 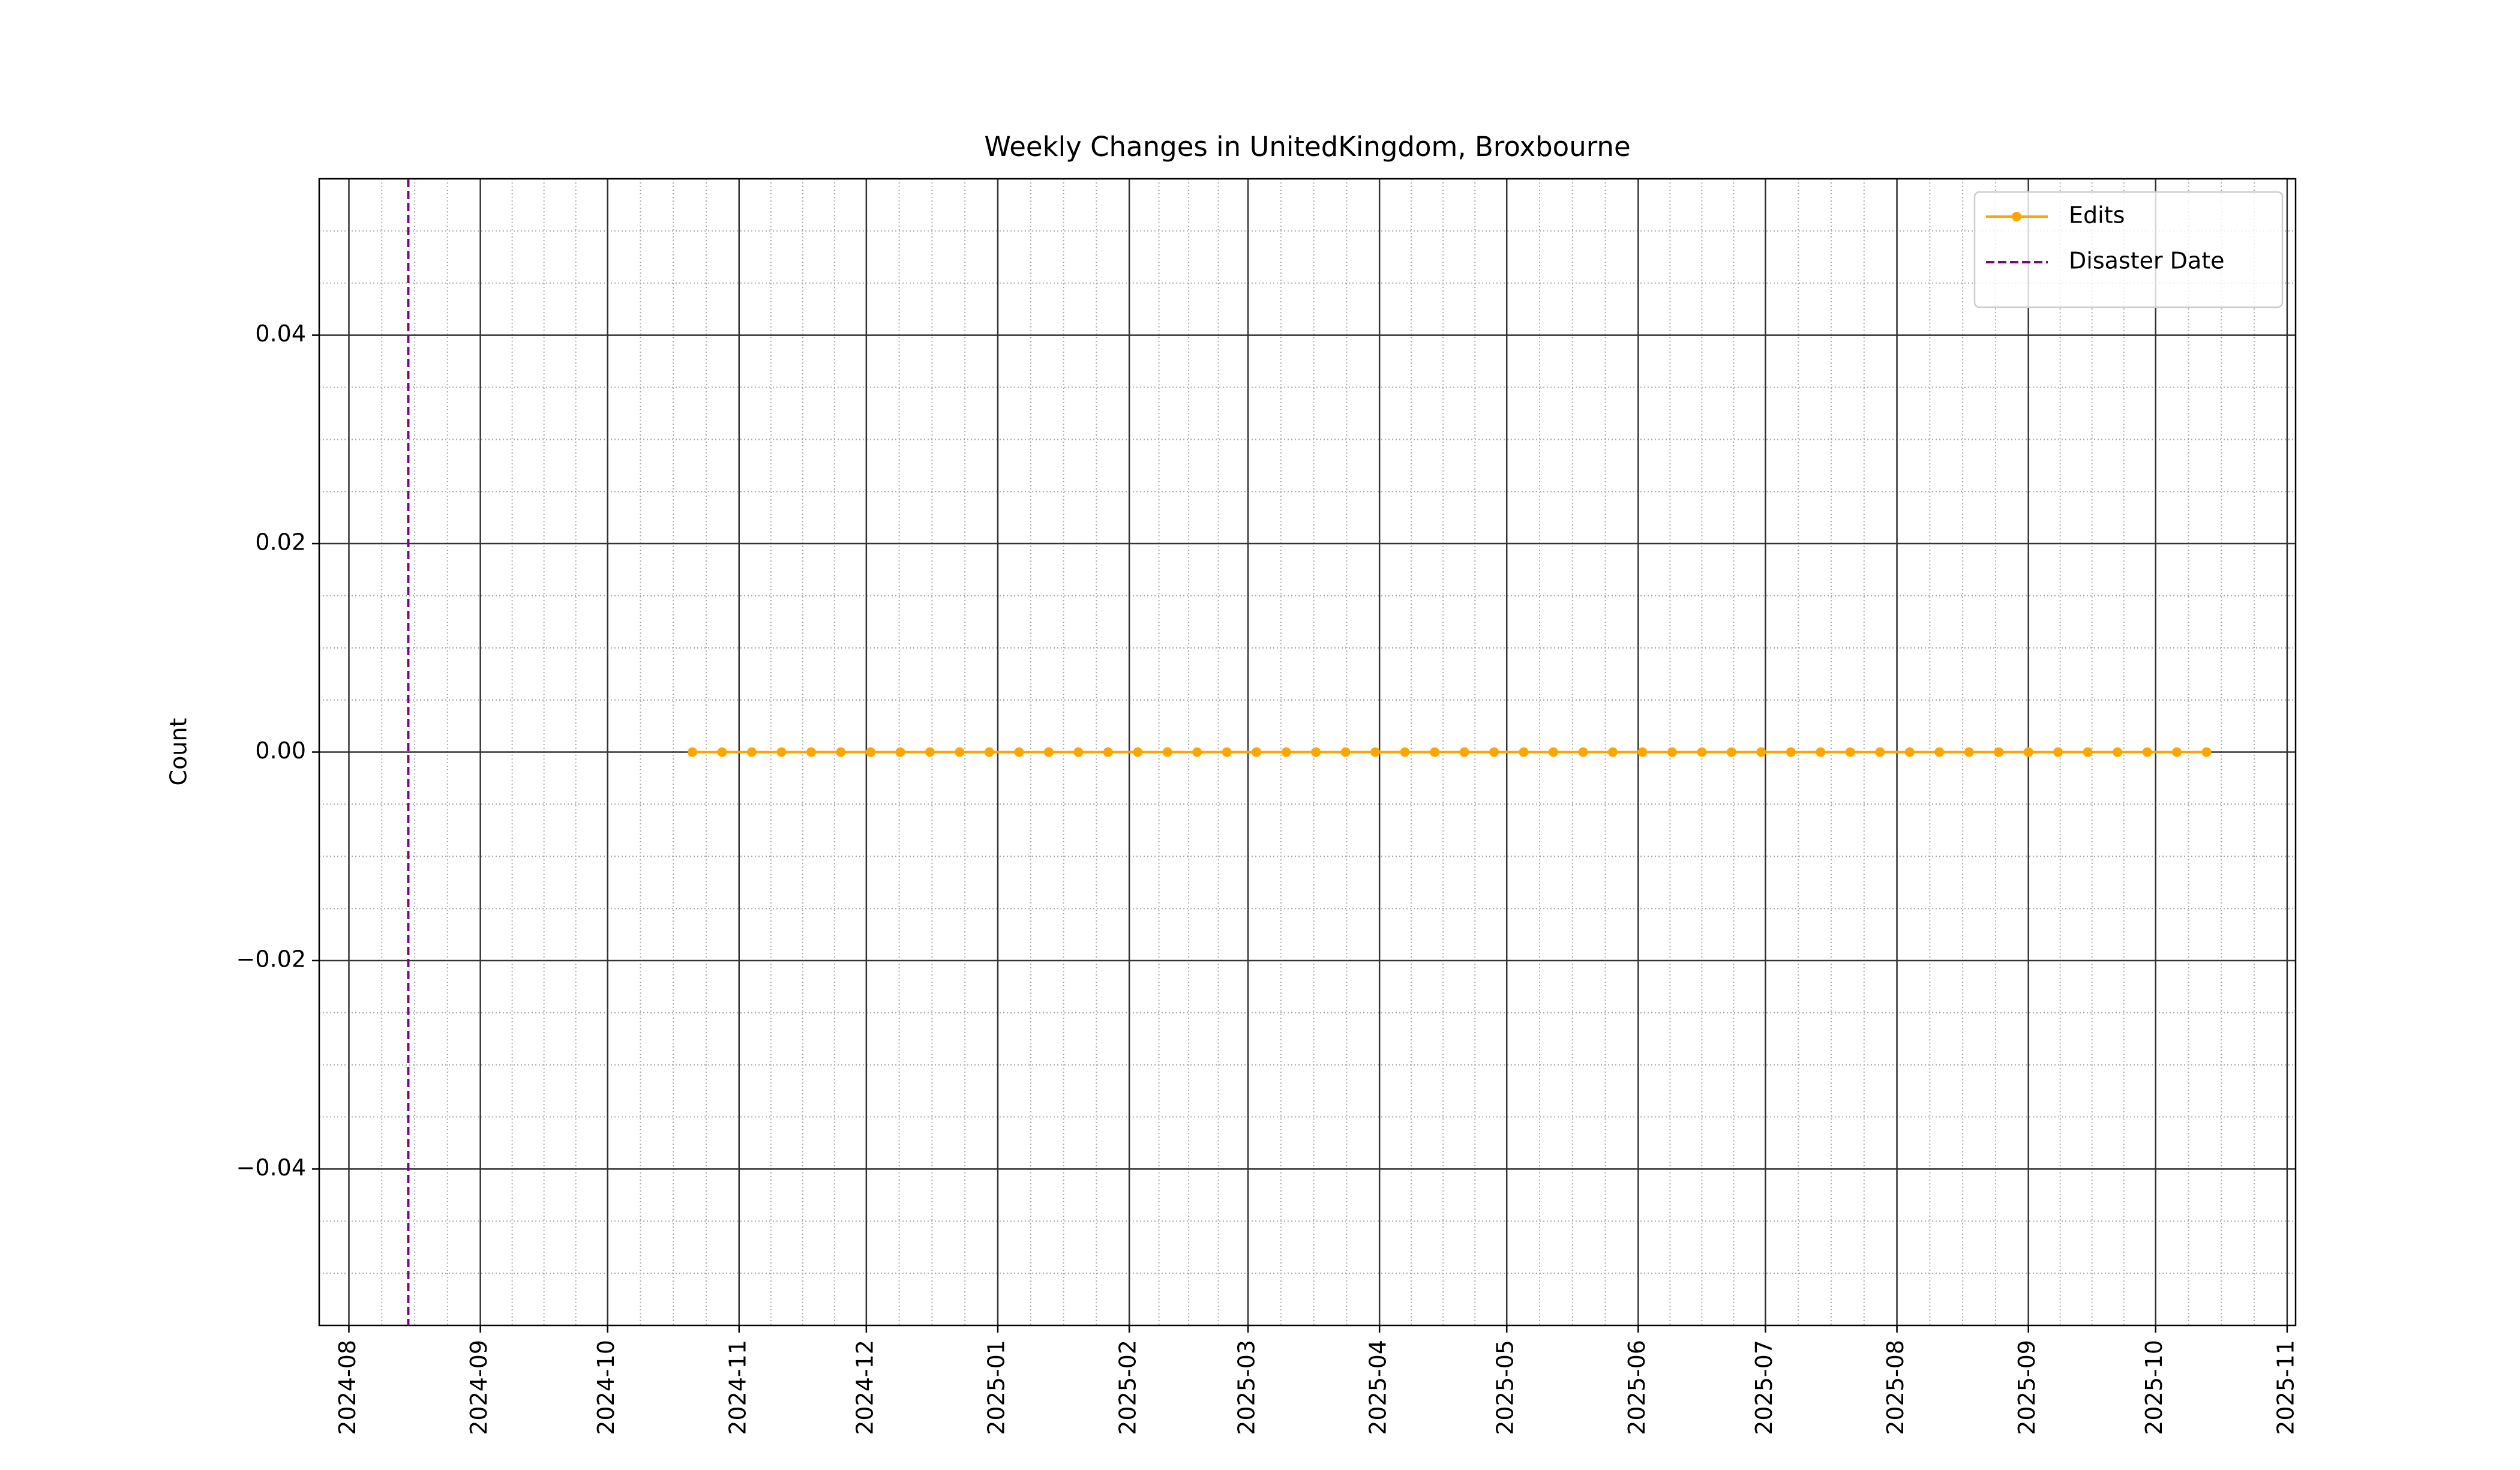 I want to click on x-tick-label: 2024-10, so click(x=606, y=1387).